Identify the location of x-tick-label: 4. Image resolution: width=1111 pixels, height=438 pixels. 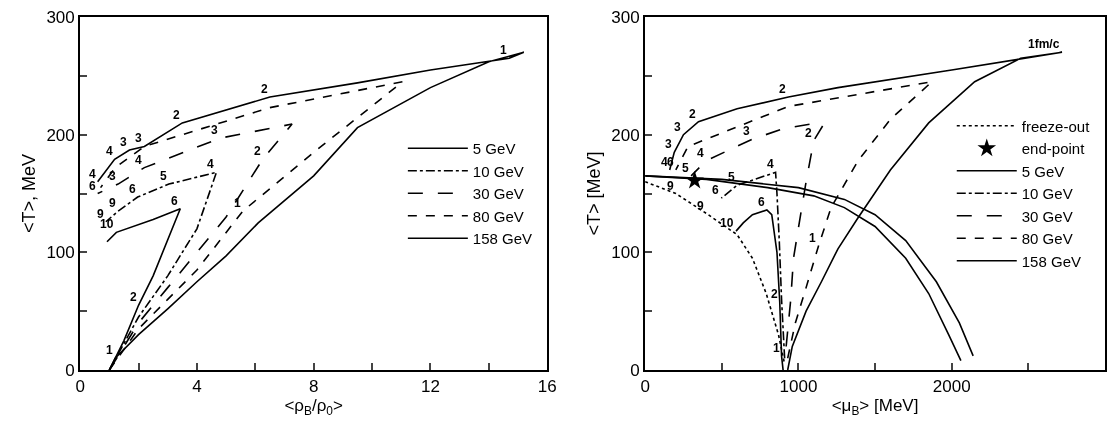
(197, 387).